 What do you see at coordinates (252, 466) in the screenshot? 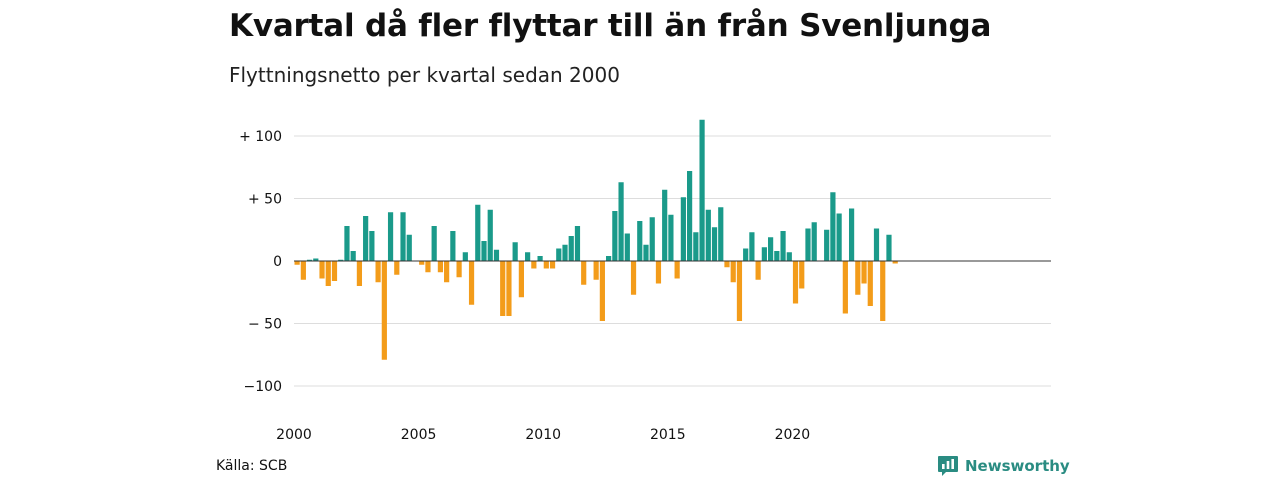
I see `source-note: Källa: SCB` at bounding box center [252, 466].